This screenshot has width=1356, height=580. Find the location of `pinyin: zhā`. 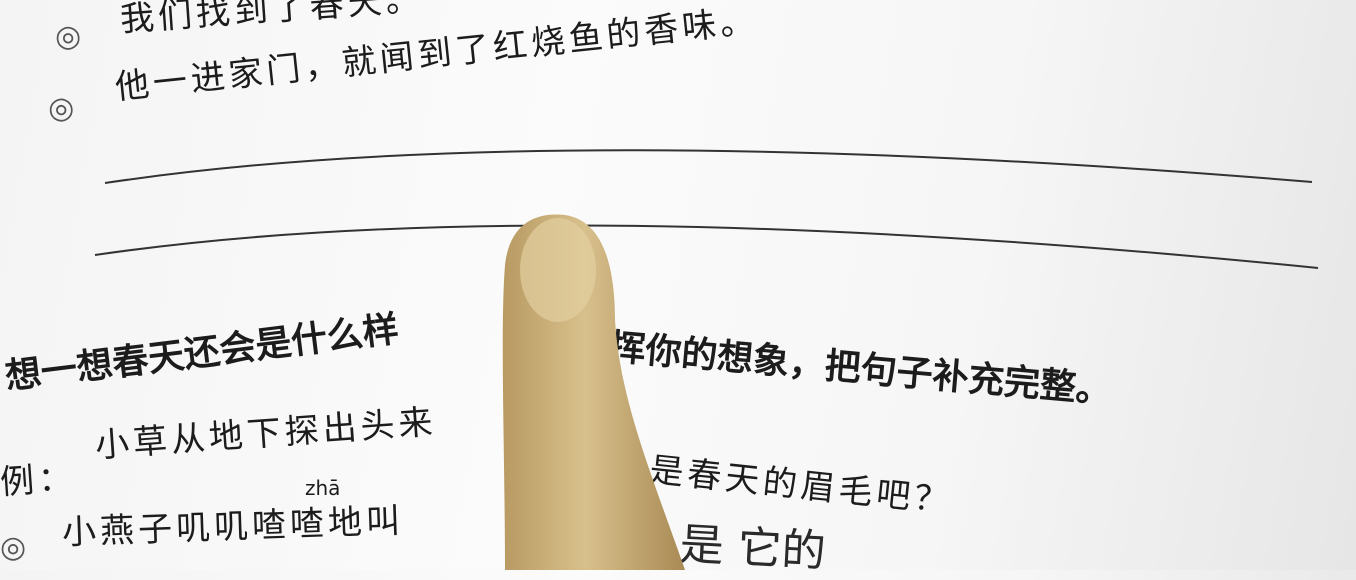

pinyin: zhā is located at coordinates (323, 488).